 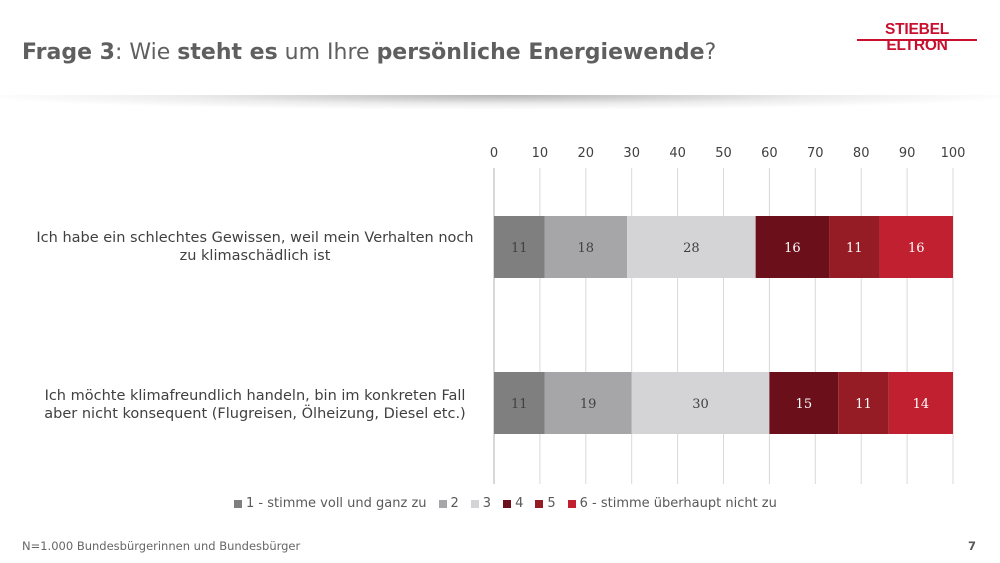 What do you see at coordinates (710, 52) in the screenshot?
I see `title-part: ?` at bounding box center [710, 52].